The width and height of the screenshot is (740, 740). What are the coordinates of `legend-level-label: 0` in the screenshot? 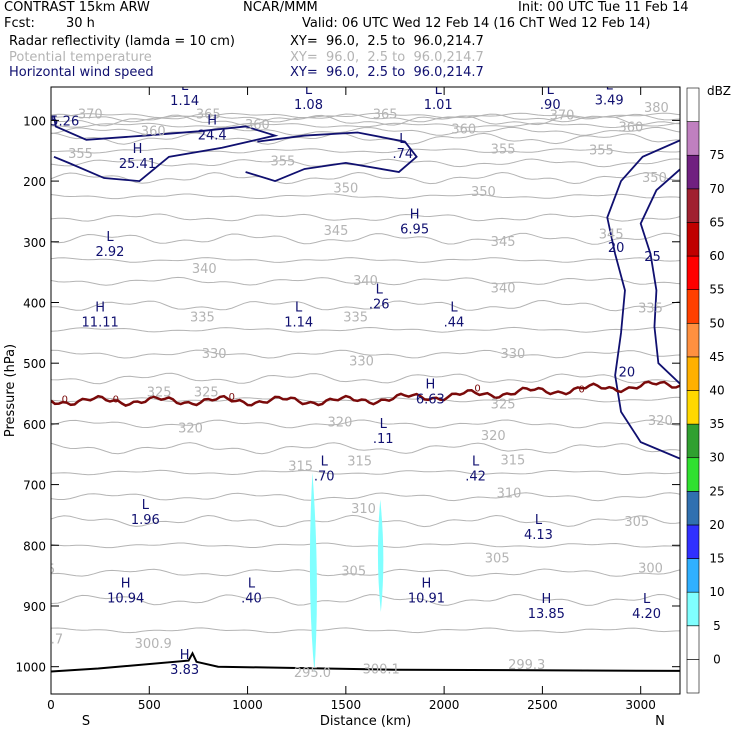 It's located at (717, 659).